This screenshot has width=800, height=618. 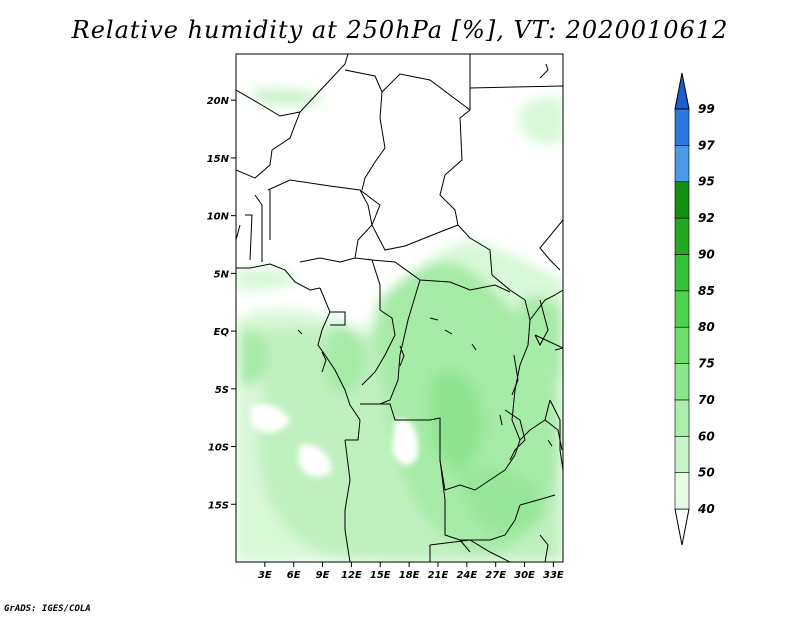 What do you see at coordinates (706, 182) in the screenshot?
I see `colorbar-level-label: 95` at bounding box center [706, 182].